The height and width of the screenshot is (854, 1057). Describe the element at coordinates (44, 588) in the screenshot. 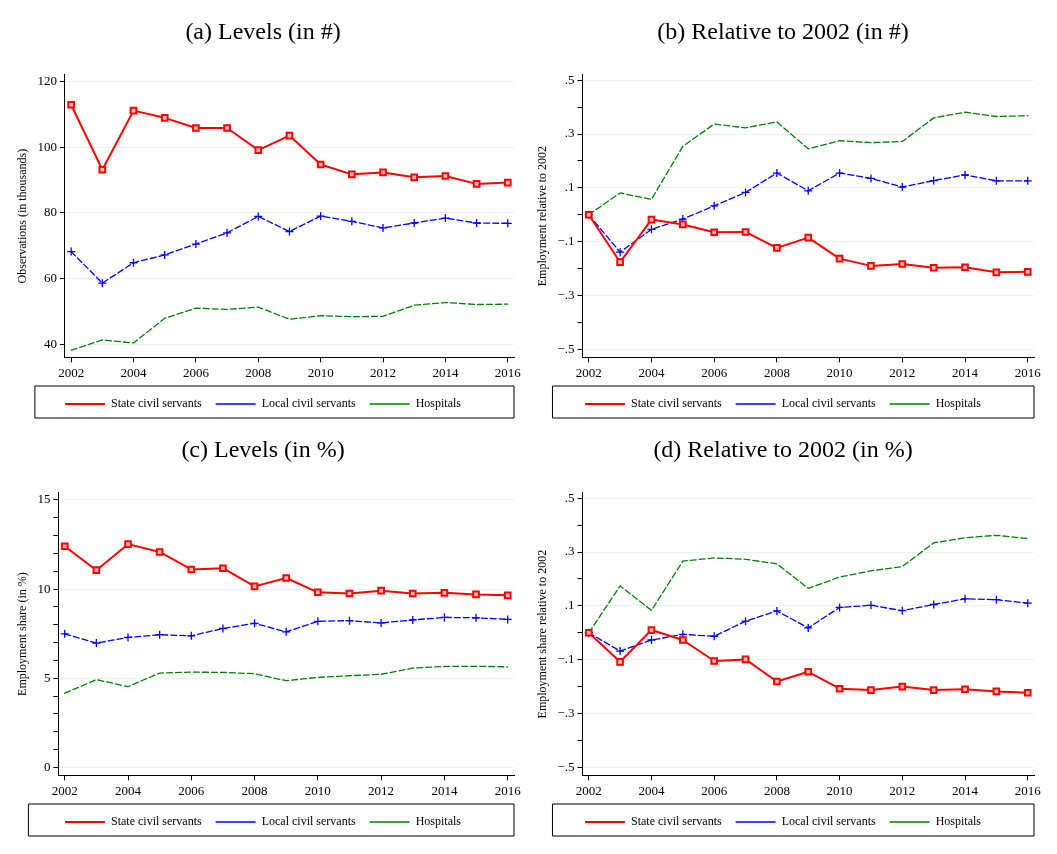

I see `y-tick-label: 10` at that location.